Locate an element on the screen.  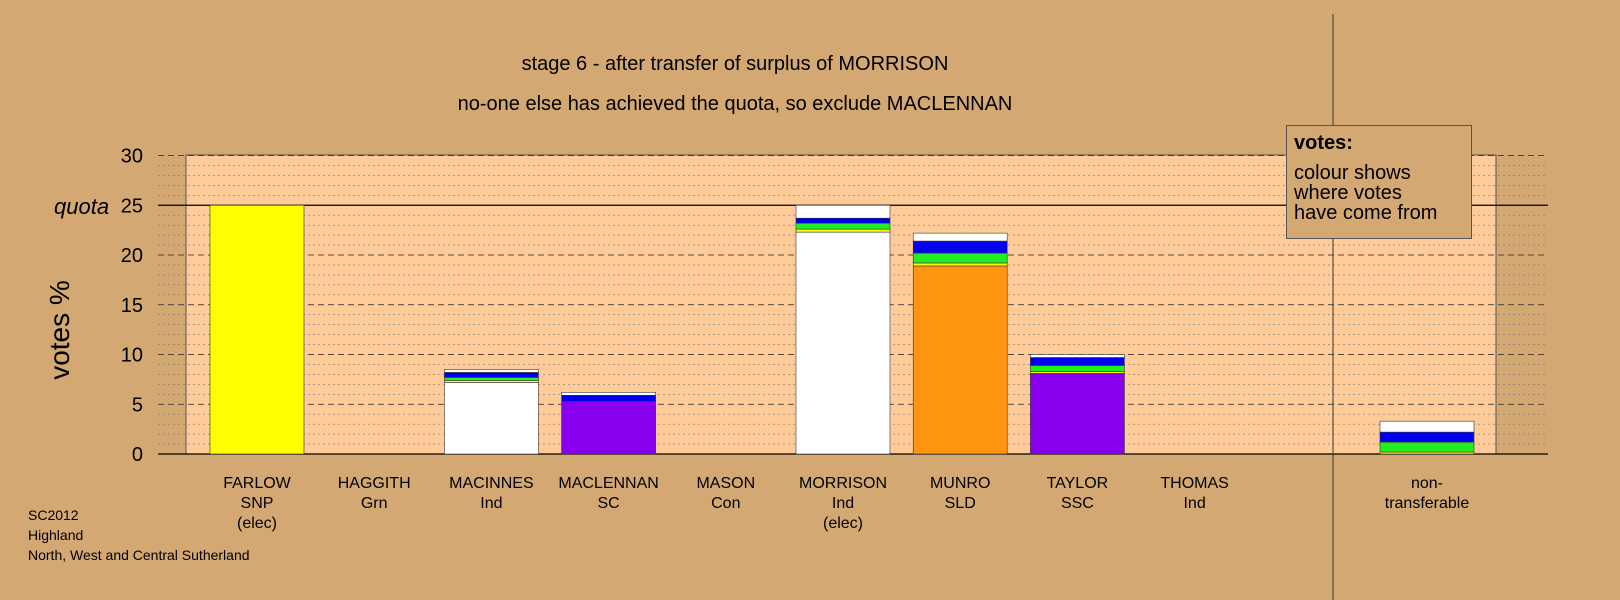
footer-line-3: North, West and Central Sutherland is located at coordinates (139, 555).